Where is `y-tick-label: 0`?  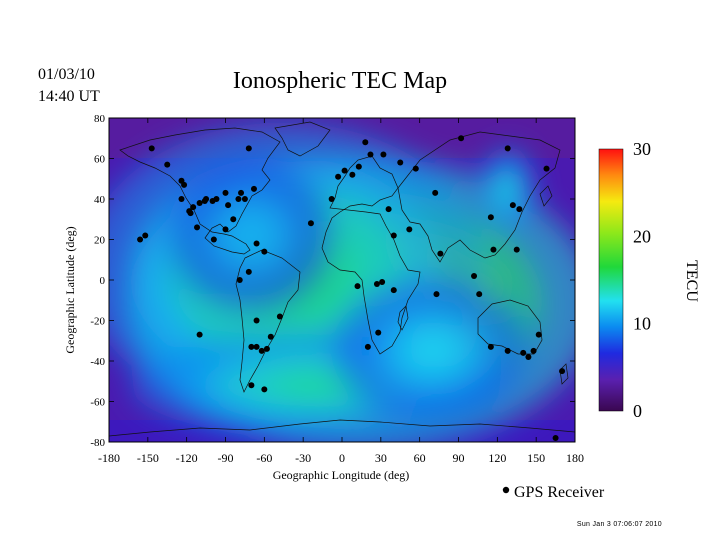 y-tick-label: 0 is located at coordinates (103, 281).